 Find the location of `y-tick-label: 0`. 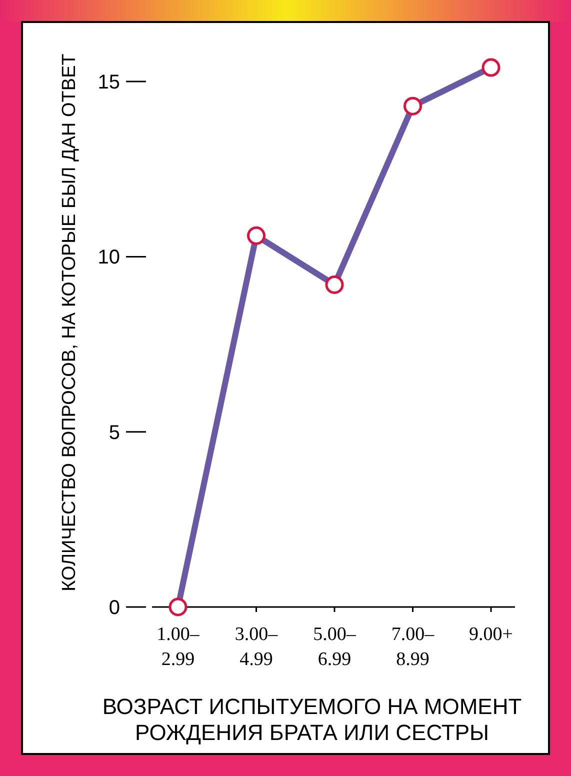

y-tick-label: 0 is located at coordinates (114, 608).